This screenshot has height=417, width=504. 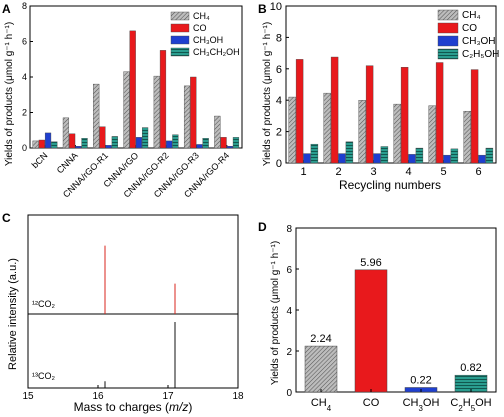 What do you see at coordinates (371, 331) in the screenshot?
I see `panel-d-bar-co` at bounding box center [371, 331].